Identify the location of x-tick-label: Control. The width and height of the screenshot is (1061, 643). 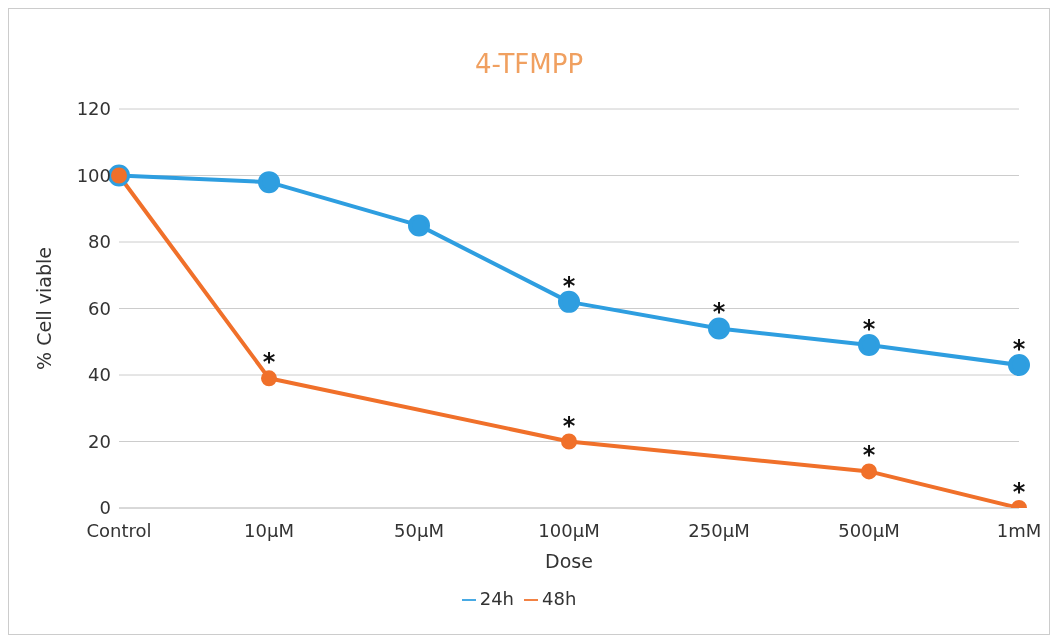
(119, 530).